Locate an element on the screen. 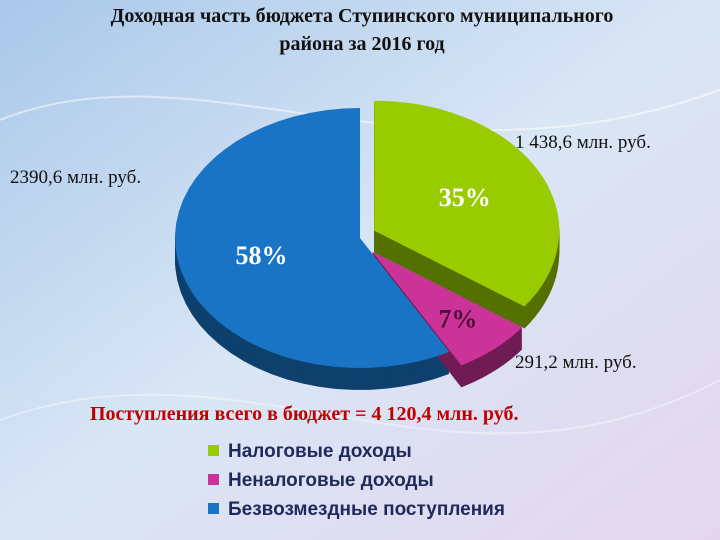  value-label: 291,2 млн. руб. is located at coordinates (576, 362).